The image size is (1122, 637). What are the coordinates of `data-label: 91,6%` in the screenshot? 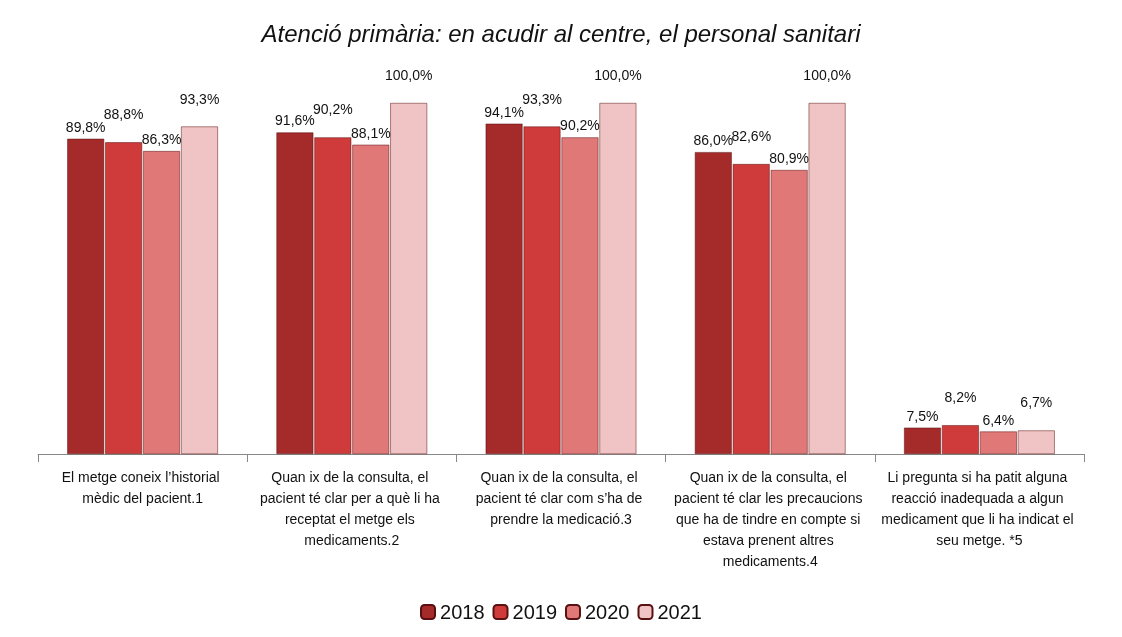 It's located at (295, 120).